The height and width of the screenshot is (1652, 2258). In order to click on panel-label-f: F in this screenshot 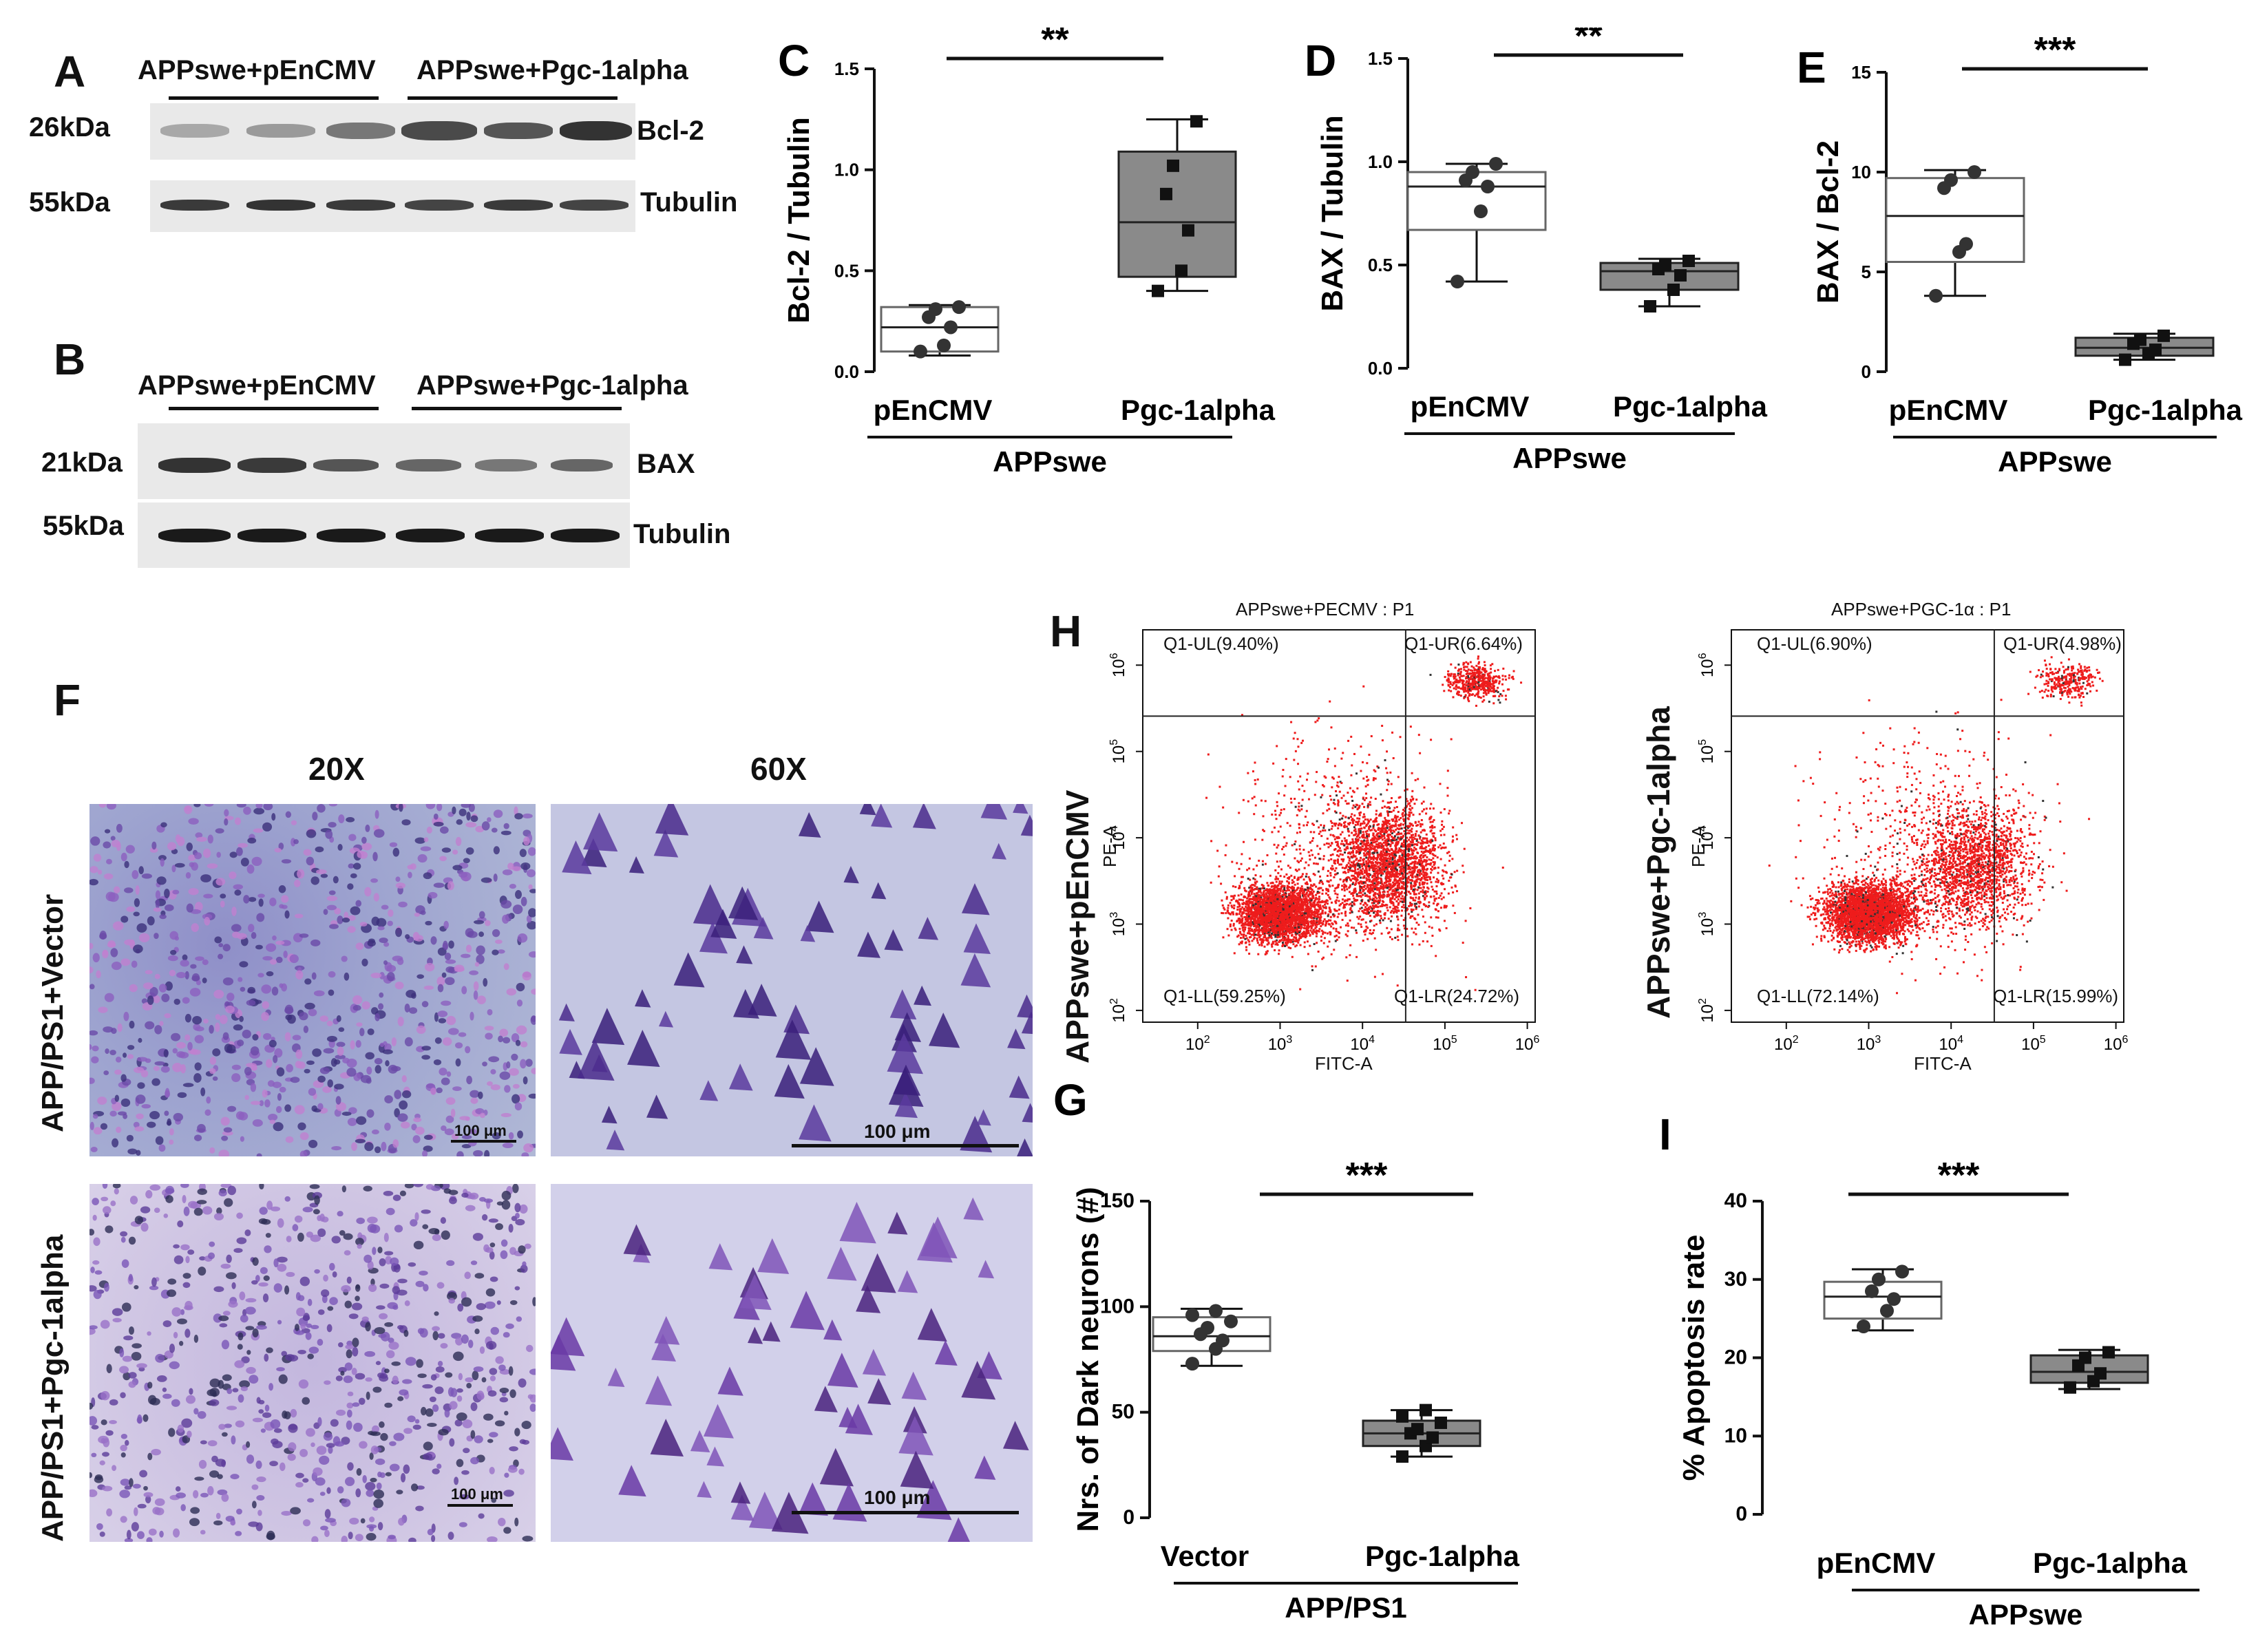, I will do `click(67, 700)`.